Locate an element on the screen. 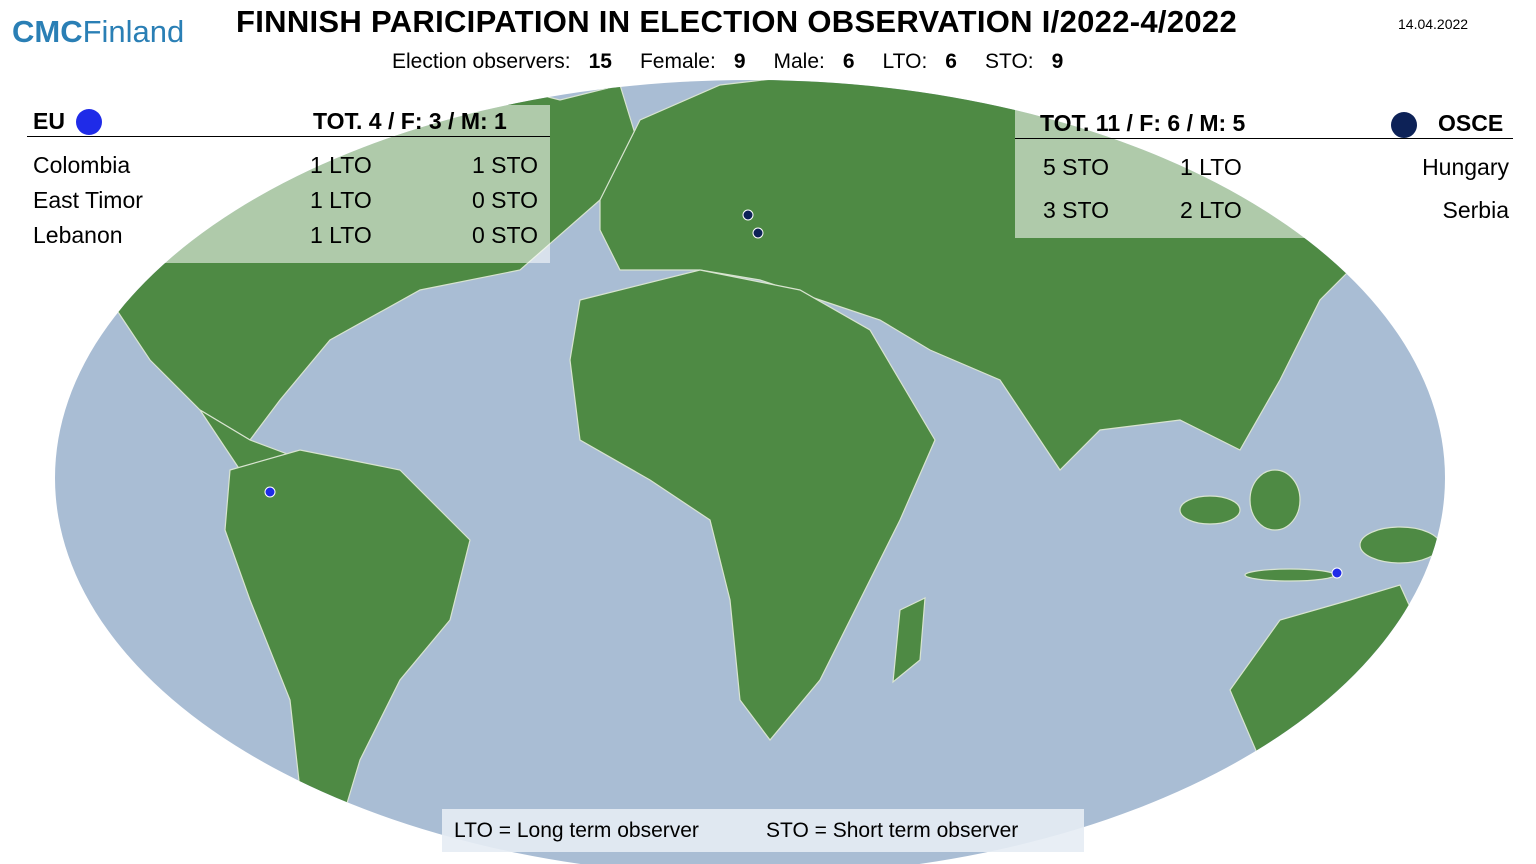 The width and height of the screenshot is (1536, 864). eu-country: Lebanon is located at coordinates (78, 235).